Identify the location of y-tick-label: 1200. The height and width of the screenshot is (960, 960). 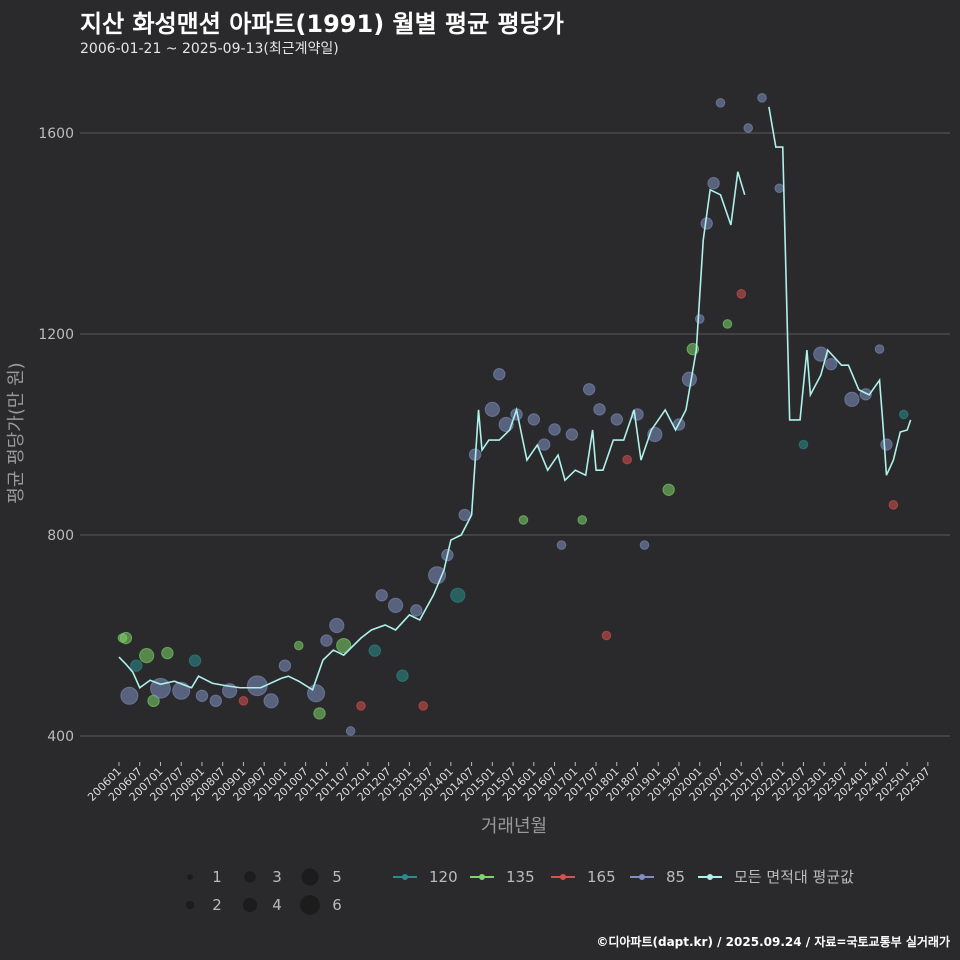
(56, 335).